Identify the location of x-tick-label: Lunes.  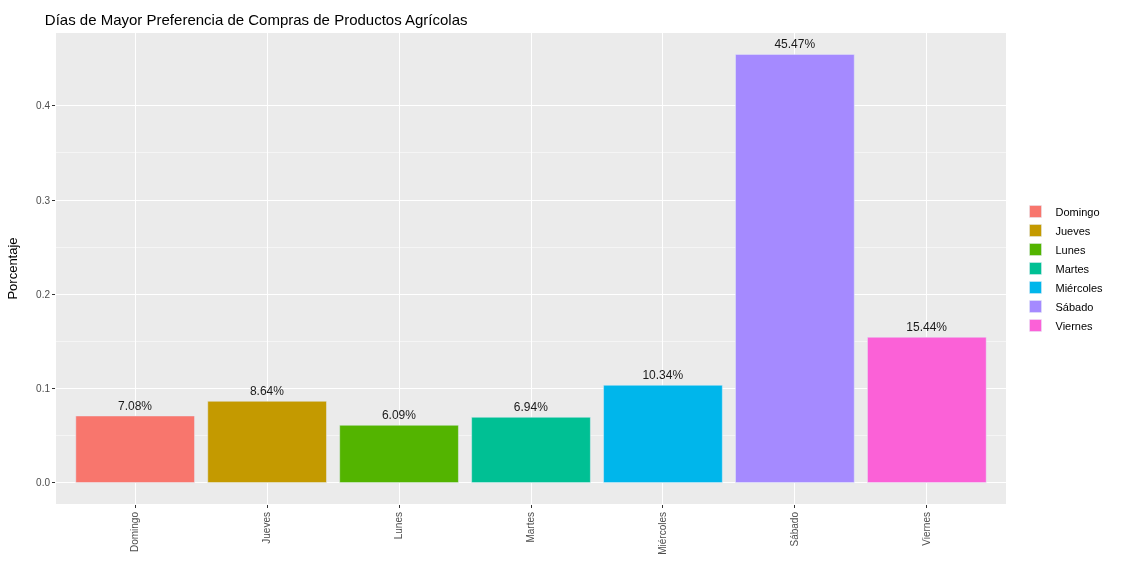
(399, 526).